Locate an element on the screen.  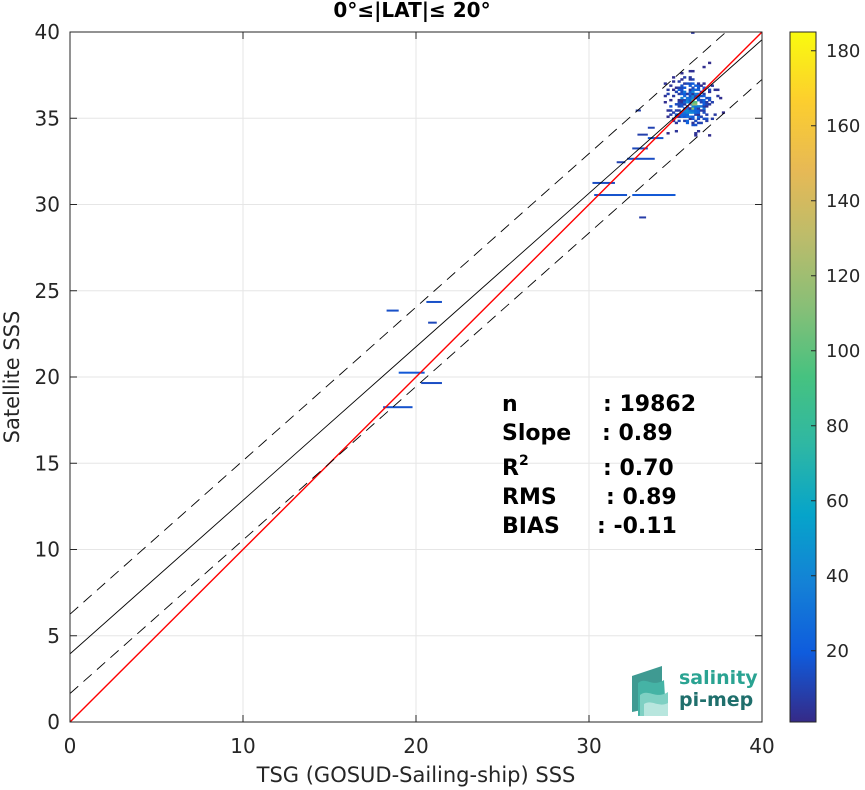
stats-rms-value: : 0.89 is located at coordinates (641, 497).